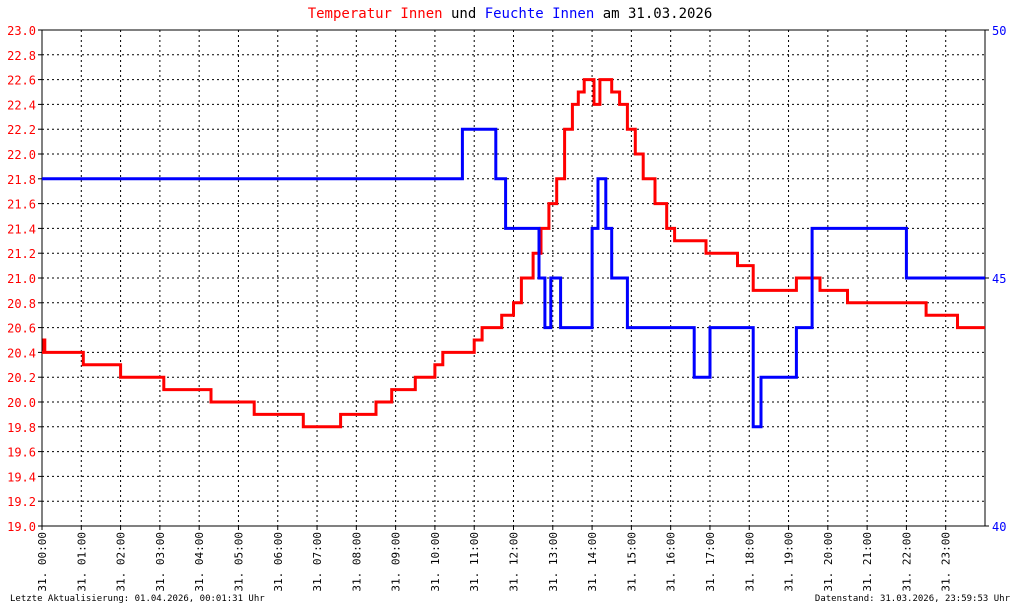  I want to click on y-left-tick-label: 22.8, so click(21, 56).